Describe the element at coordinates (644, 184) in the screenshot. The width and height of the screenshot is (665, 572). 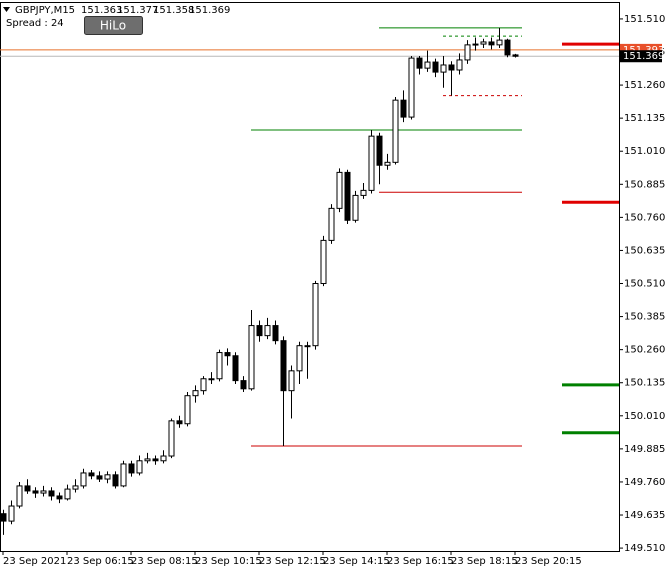
I see `y-tick-label: 150.885` at that location.